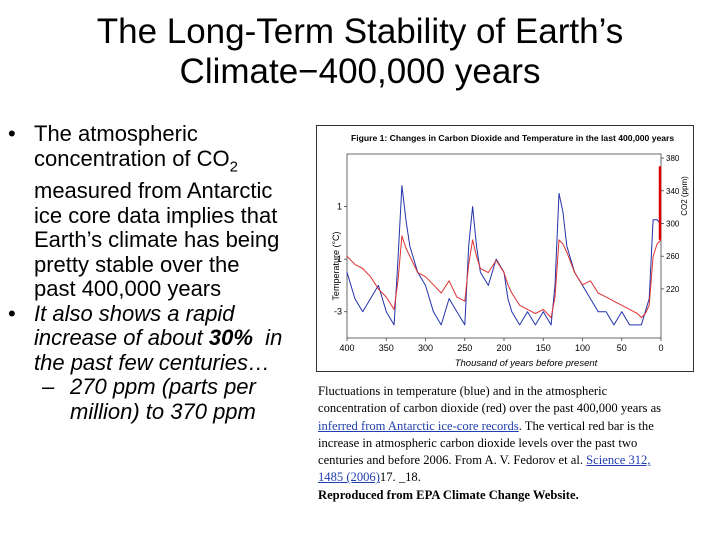 This screenshot has height=540, width=720. What do you see at coordinates (134, 313) in the screenshot?
I see `bullet-text-line: It also shows a rapid` at bounding box center [134, 313].